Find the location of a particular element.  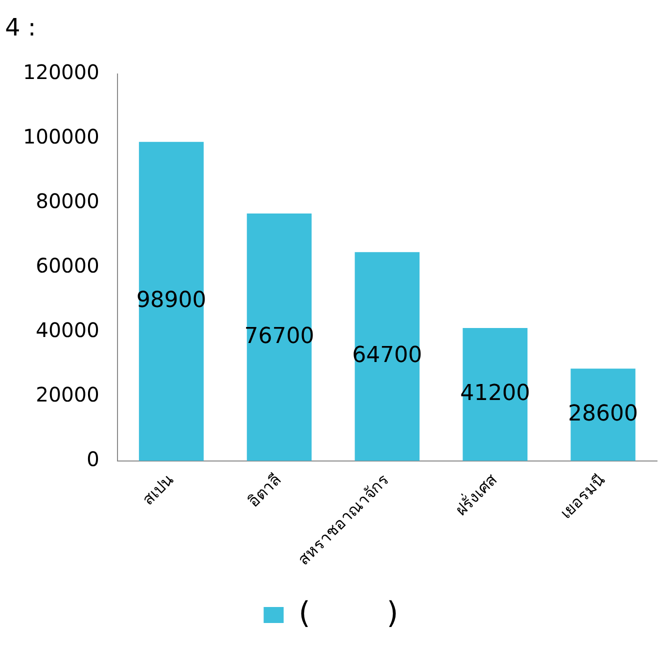

y-tick-label: 80000 is located at coordinates (68, 201).